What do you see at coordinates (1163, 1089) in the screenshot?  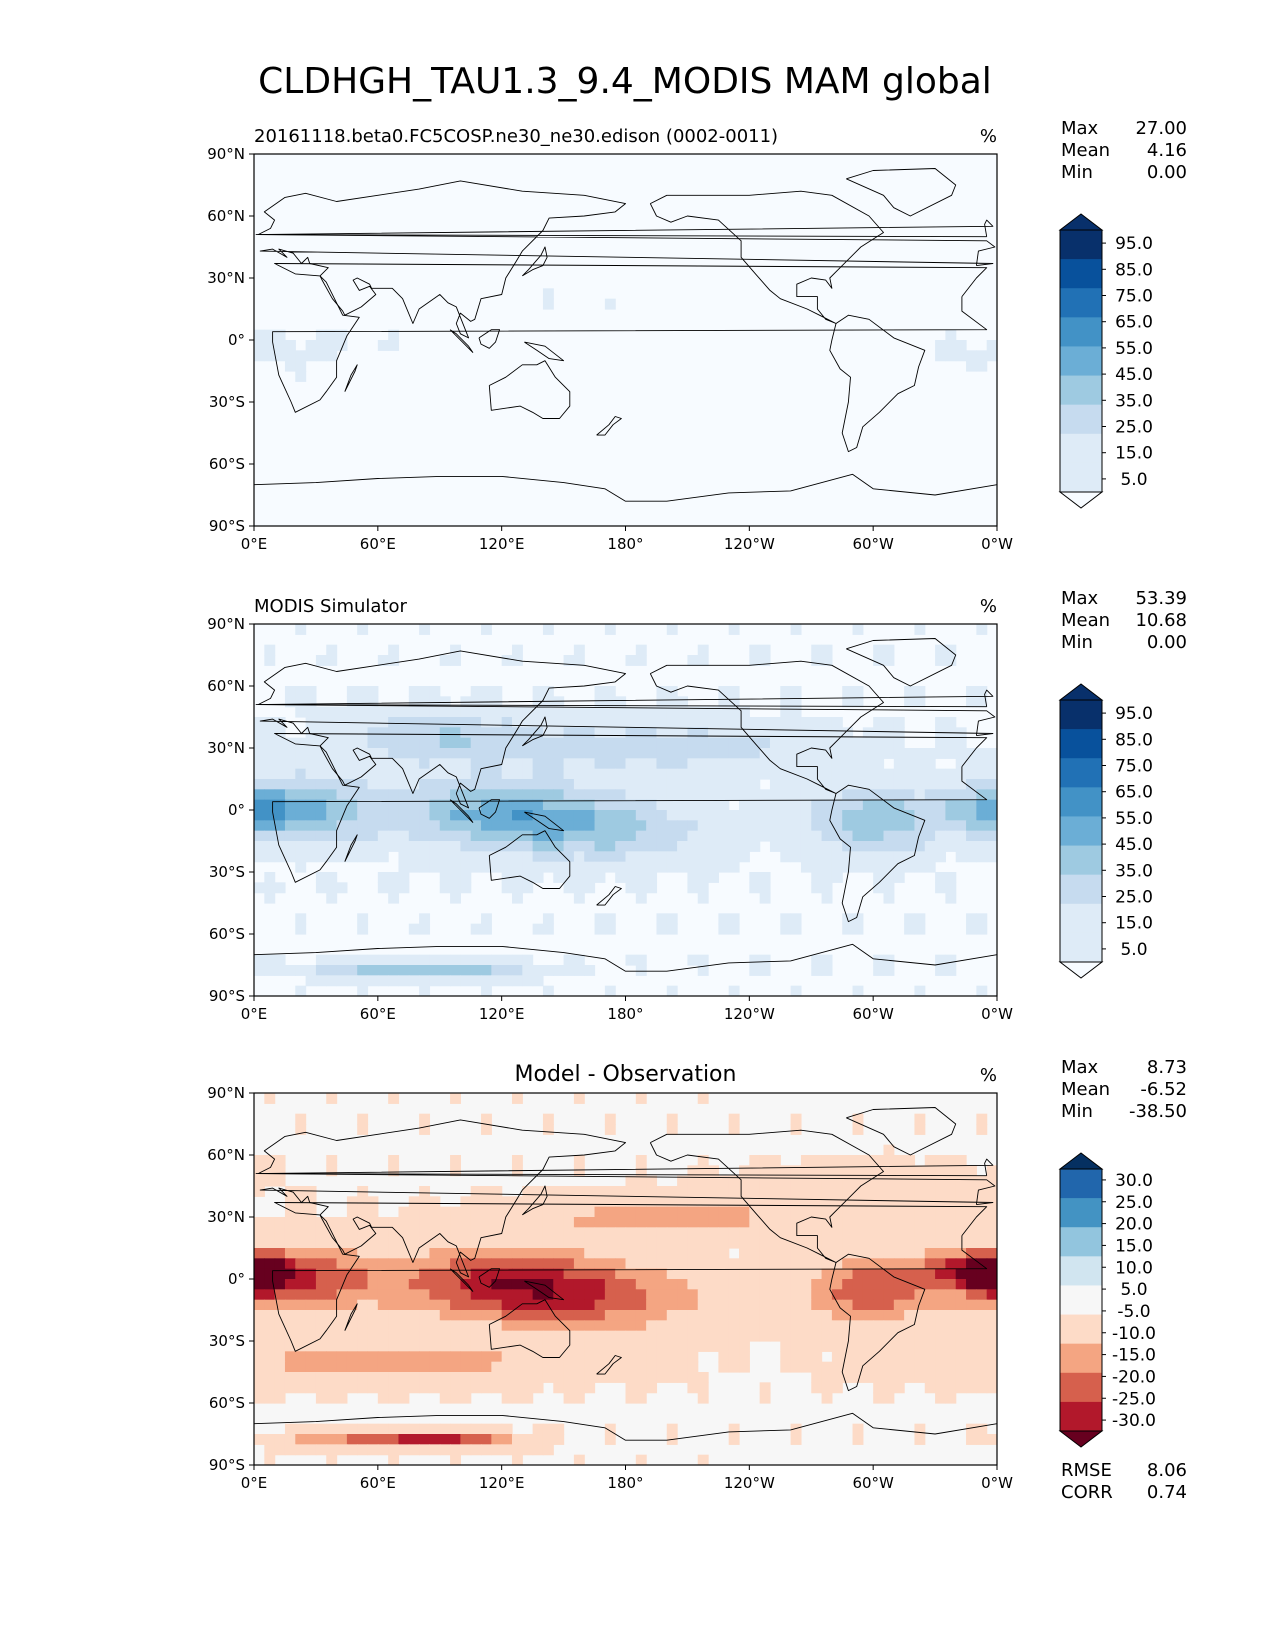 I see `stat-value: -6.52` at bounding box center [1163, 1089].